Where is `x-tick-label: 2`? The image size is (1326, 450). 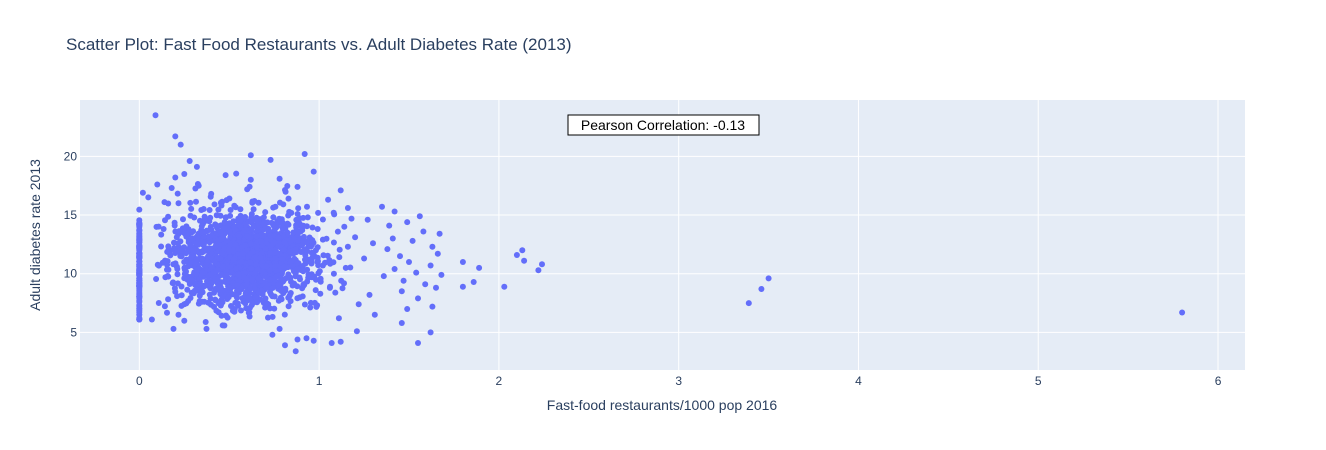
x-tick-label: 2 is located at coordinates (499, 381).